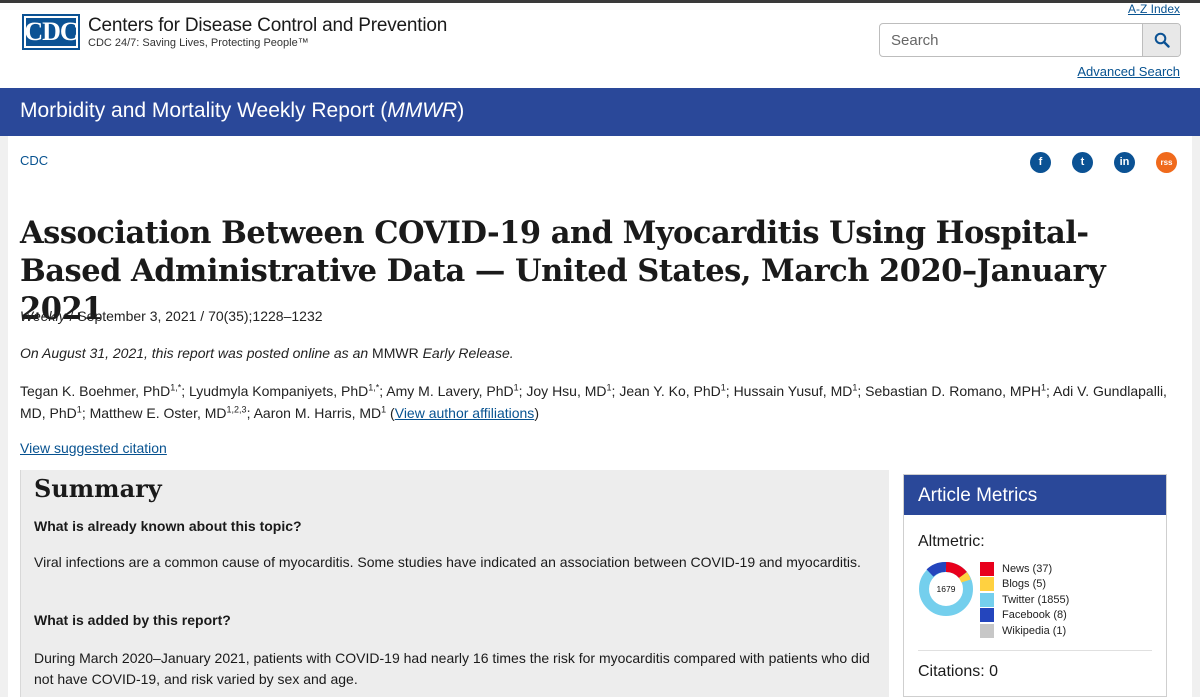 The width and height of the screenshot is (1200, 697). What do you see at coordinates (43, 316) in the screenshot?
I see `meta-weekly: Weekly` at bounding box center [43, 316].